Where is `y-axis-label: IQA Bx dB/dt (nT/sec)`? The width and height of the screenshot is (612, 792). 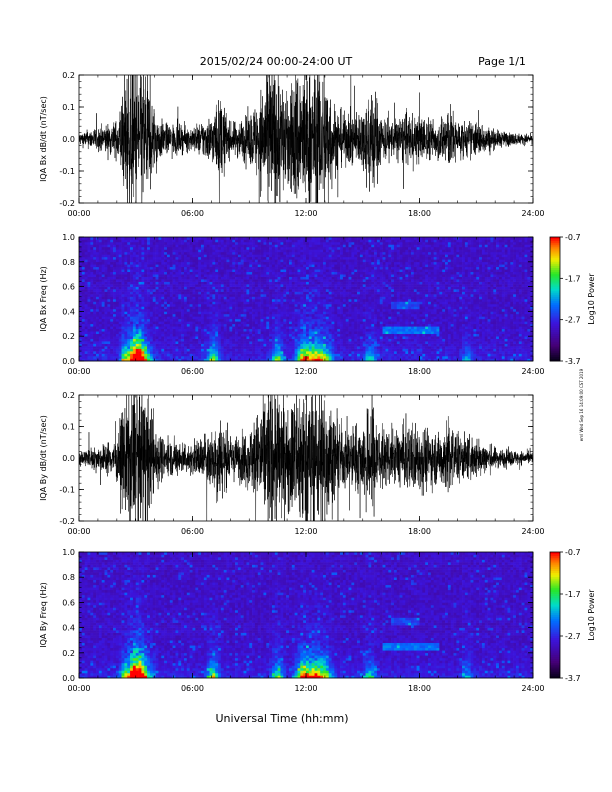 y-axis-label: IQA Bx dB/dt (nT/sec) is located at coordinates (43, 139).